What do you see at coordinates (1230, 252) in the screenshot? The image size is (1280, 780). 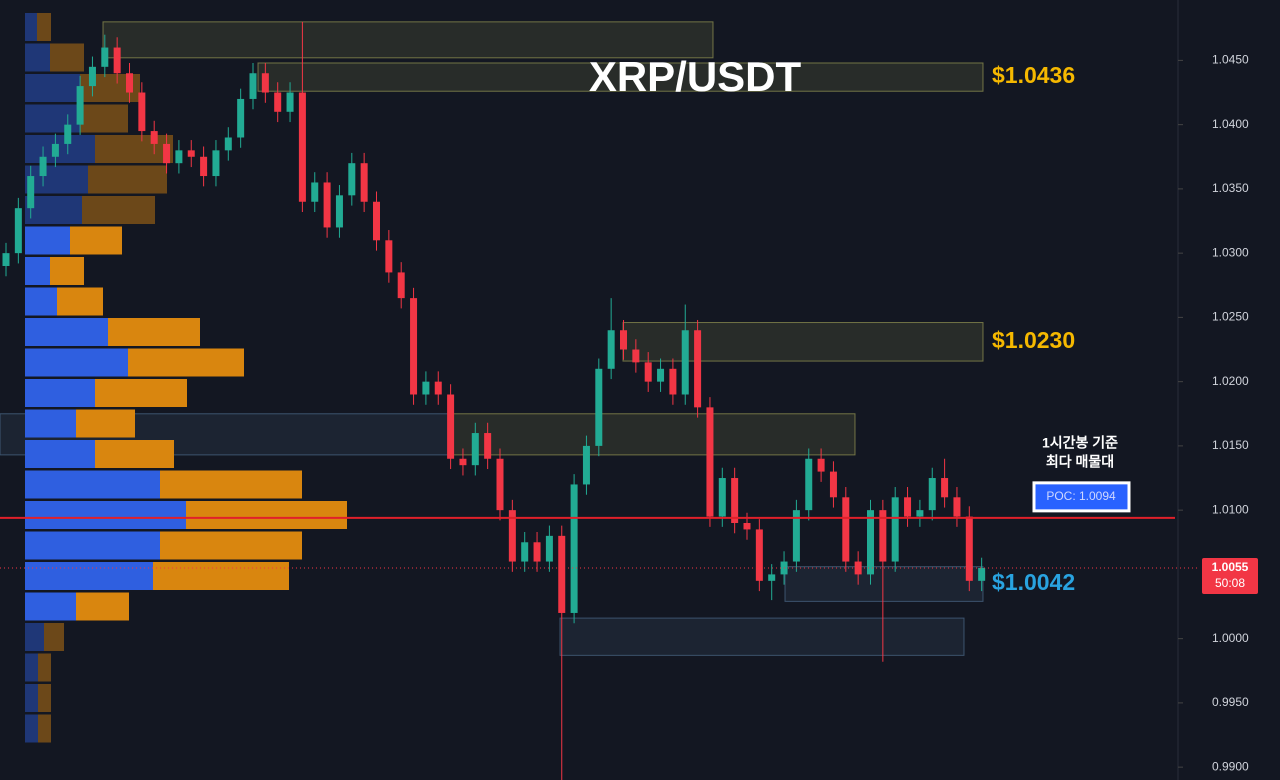 I see `y-tick-label: 1.0300` at bounding box center [1230, 252].